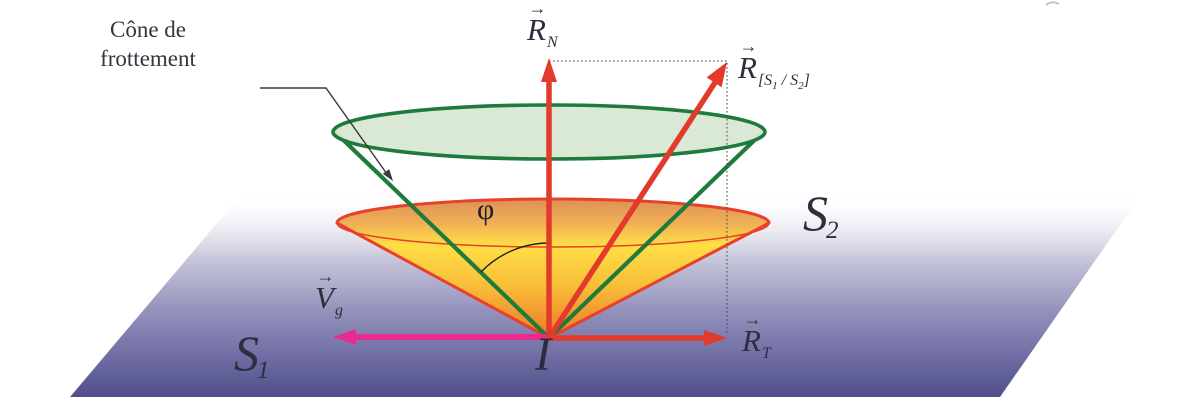 The height and width of the screenshot is (420, 1200). What do you see at coordinates (537, 23) in the screenshot?
I see `rn-letter: → R` at bounding box center [537, 23].